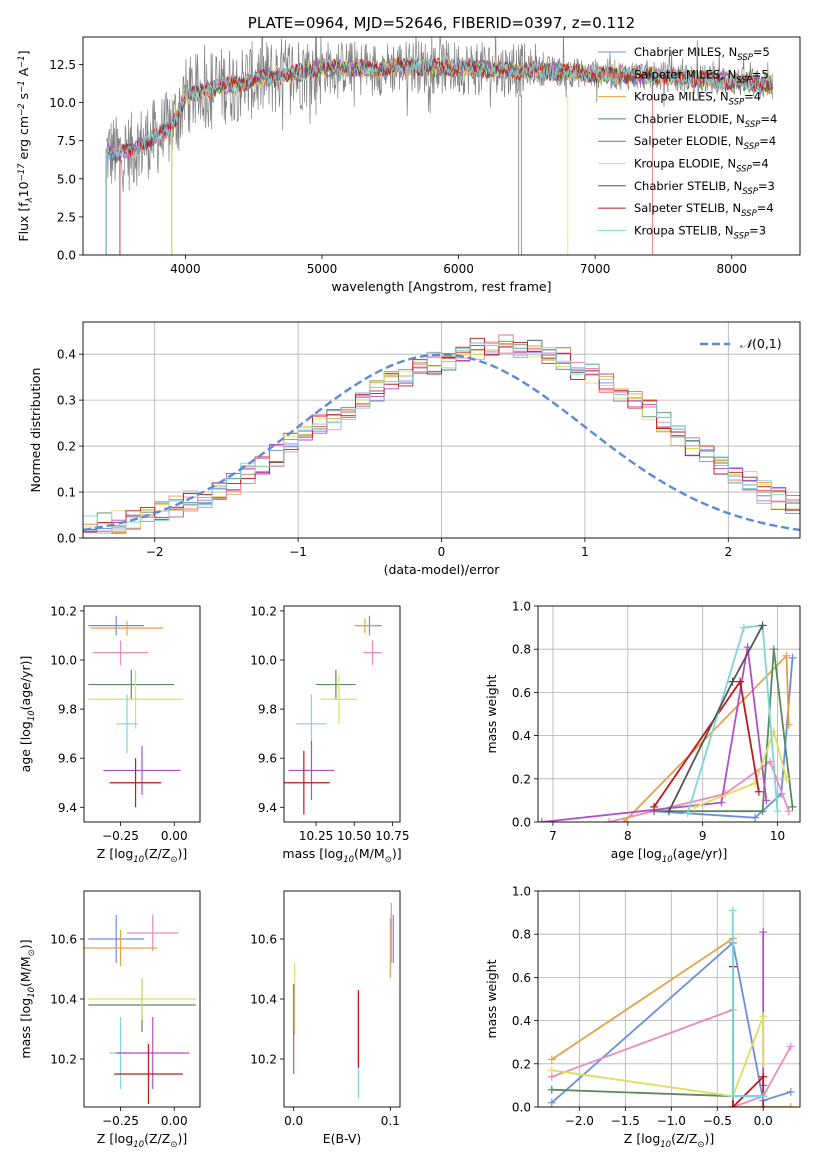 The height and width of the screenshot is (1170, 819). I want to click on axes-6: 0.0 0.1 10.2 10.4 10.6 E(B-V), so click(325, 1018).